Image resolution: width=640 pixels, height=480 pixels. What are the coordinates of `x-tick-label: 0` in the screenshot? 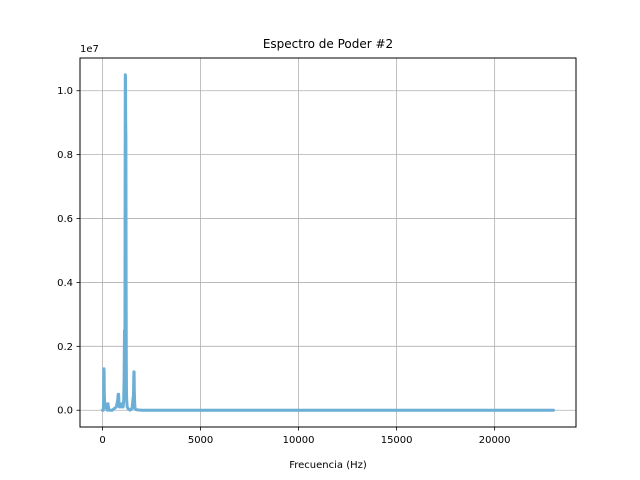 It's located at (102, 440).